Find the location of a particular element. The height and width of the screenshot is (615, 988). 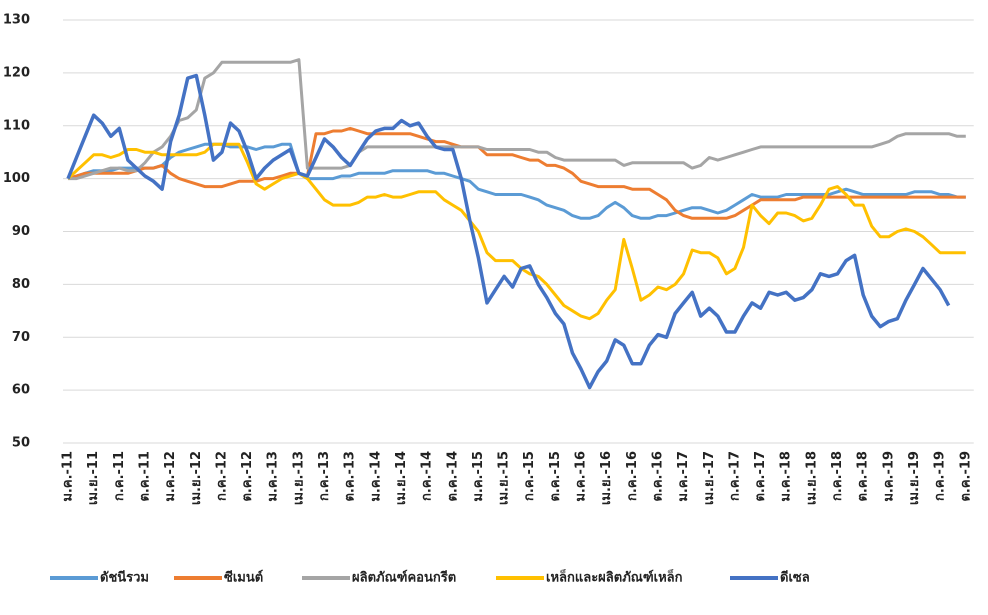

y-tick-label: 110 is located at coordinates (16, 125).